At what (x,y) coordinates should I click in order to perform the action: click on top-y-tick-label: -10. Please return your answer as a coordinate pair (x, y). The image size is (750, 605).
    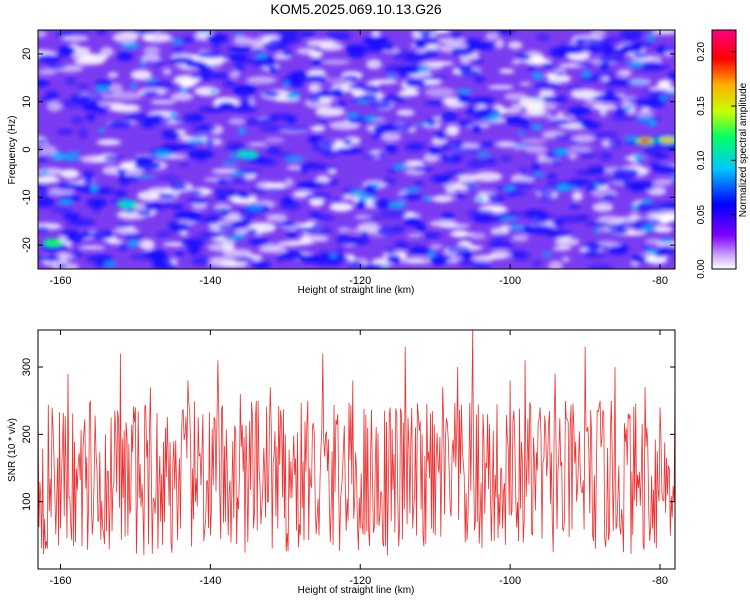
    Looking at the image, I should click on (27, 197).